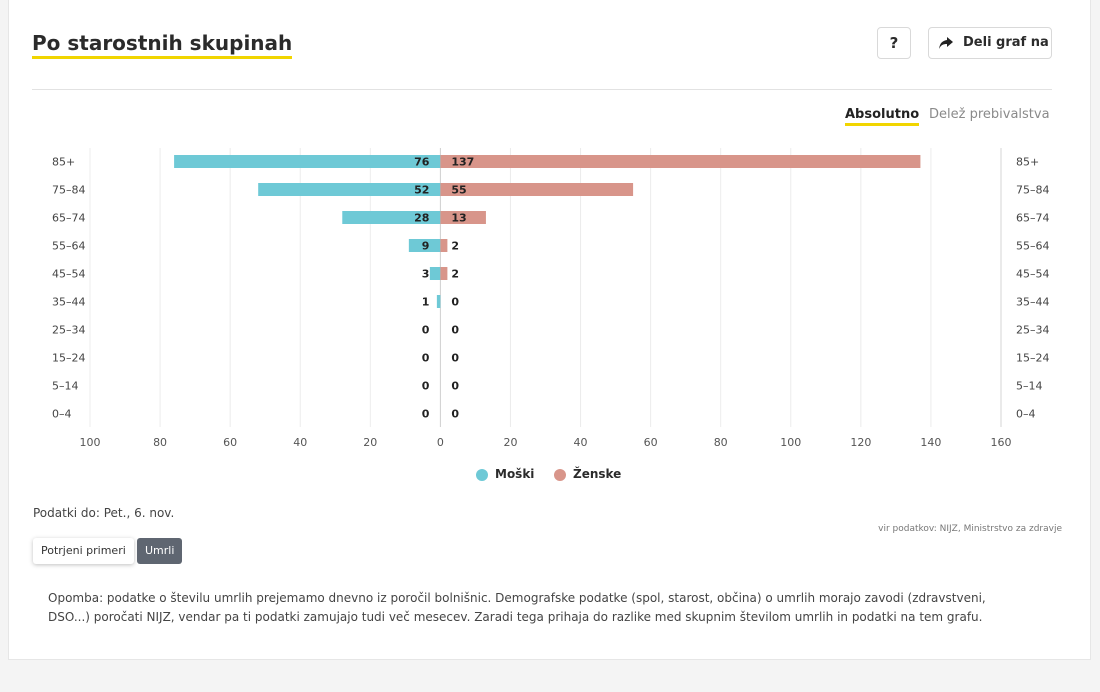 The width and height of the screenshot is (1100, 692). What do you see at coordinates (1033, 330) in the screenshot?
I see `y-tick-label-right: 25–34` at bounding box center [1033, 330].